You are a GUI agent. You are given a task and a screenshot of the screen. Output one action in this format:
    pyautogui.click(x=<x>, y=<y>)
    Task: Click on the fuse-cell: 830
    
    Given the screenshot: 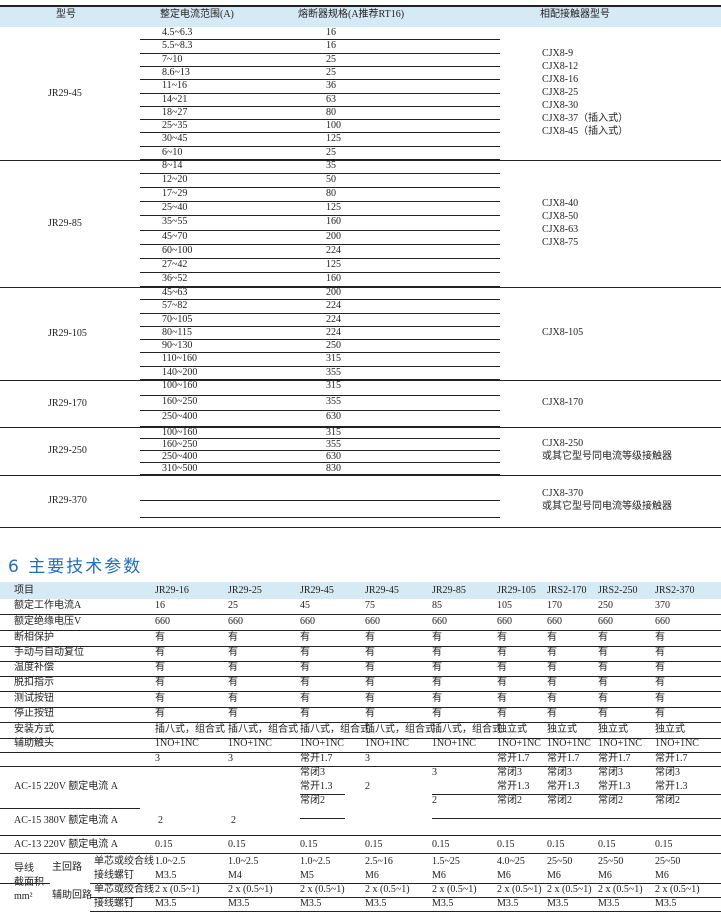 What is the action you would take?
    pyautogui.click(x=333, y=468)
    